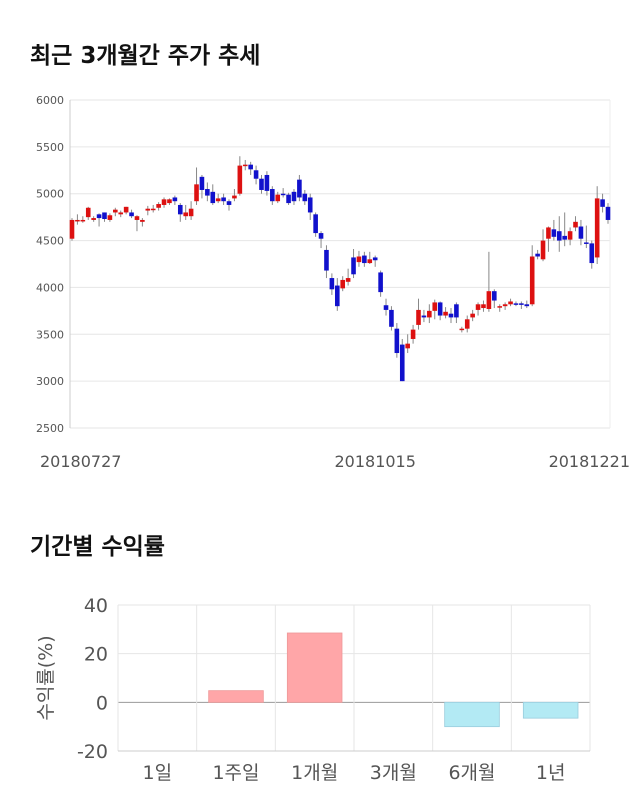  Describe the element at coordinates (50, 428) in the screenshot. I see `y-tick-label: 2500` at that location.